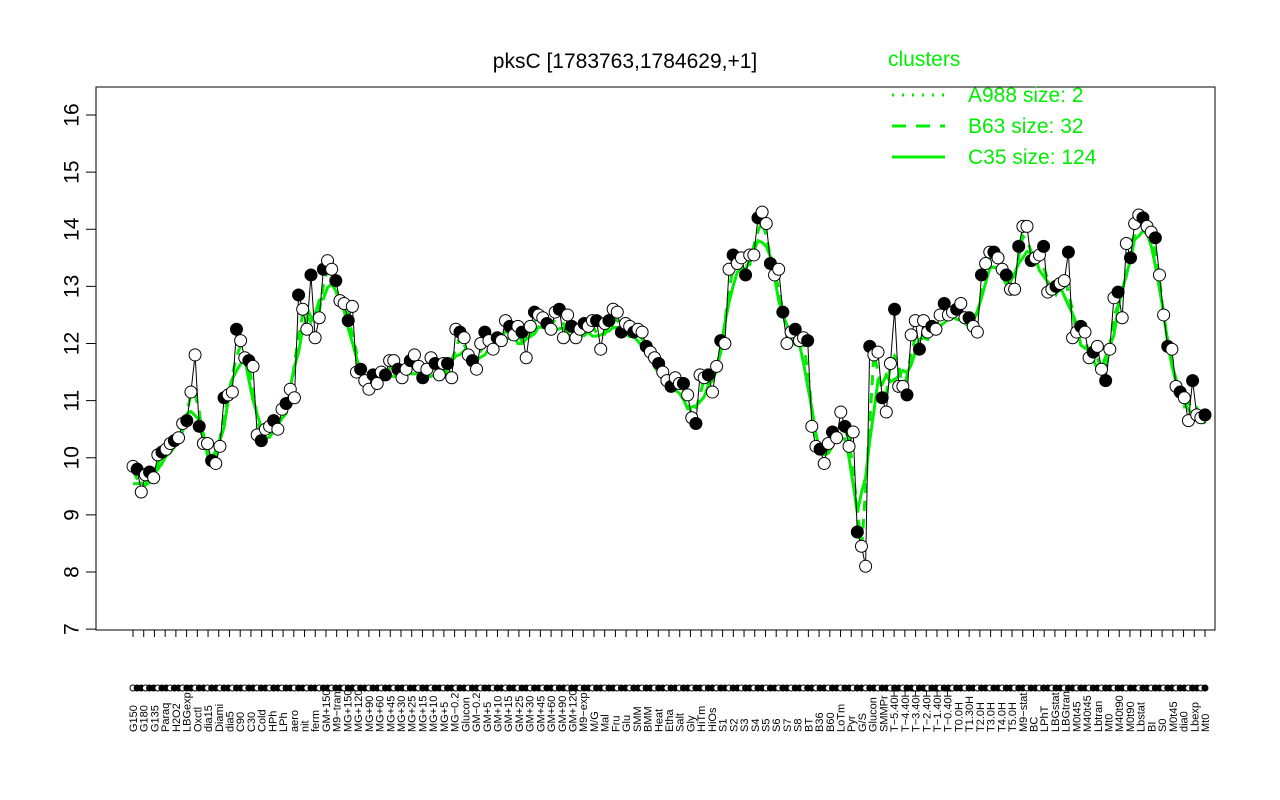 The height and width of the screenshot is (800, 1280). Describe the element at coordinates (884, 713) in the screenshot. I see `x-tick-label: SMMPr` at that location.